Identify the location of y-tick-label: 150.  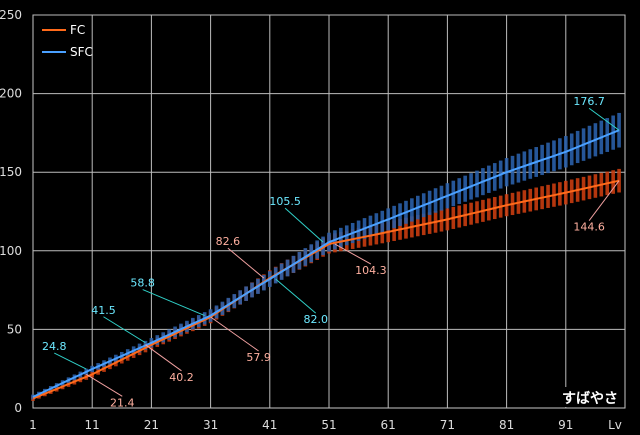
(11, 172).